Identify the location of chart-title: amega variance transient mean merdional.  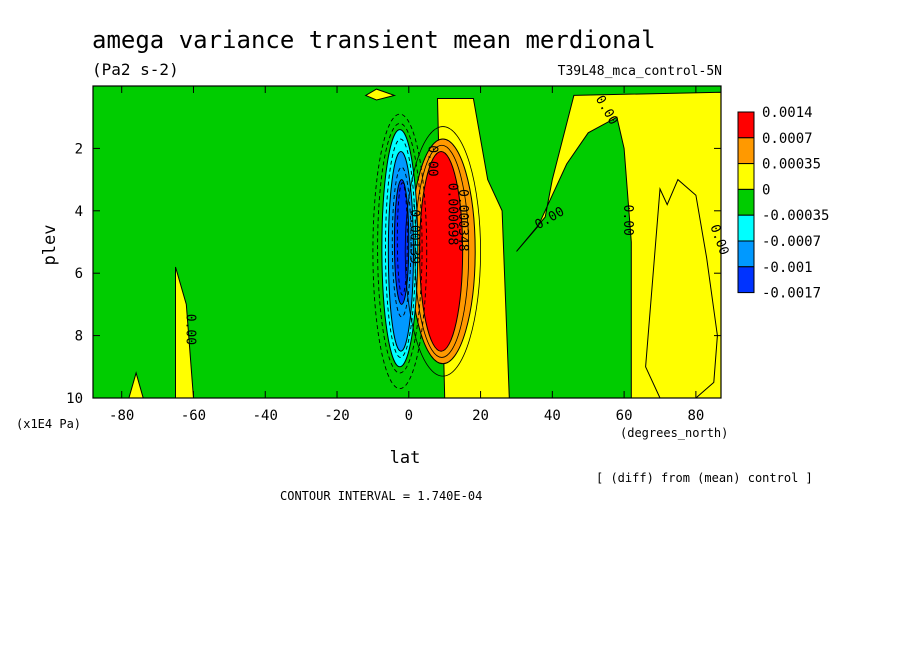
(374, 40).